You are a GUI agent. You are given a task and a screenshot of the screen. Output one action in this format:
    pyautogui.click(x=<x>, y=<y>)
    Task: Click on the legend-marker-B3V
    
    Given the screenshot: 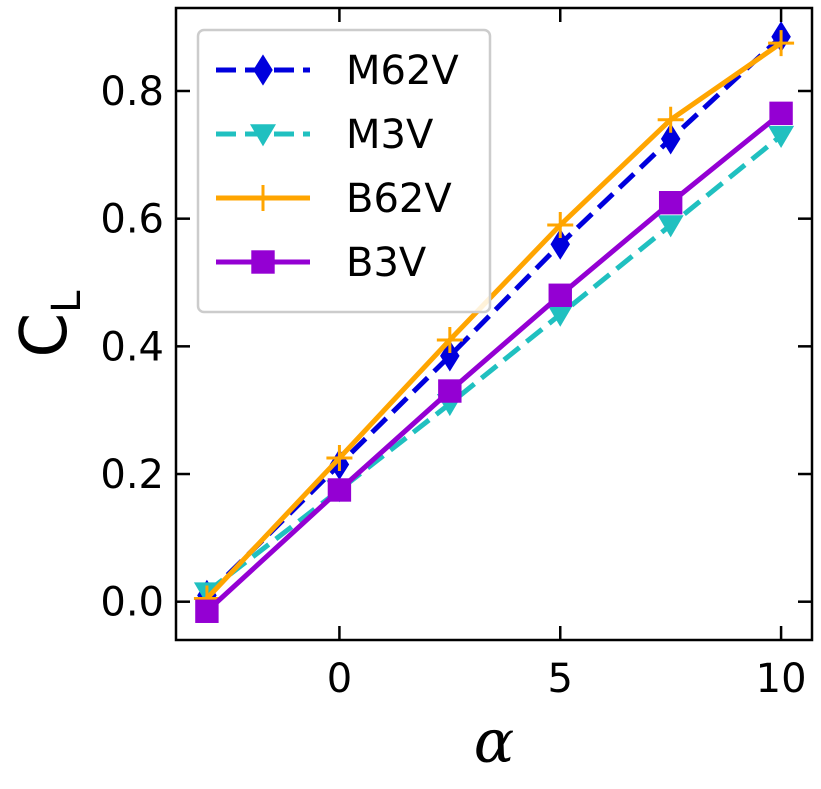 What is the action you would take?
    pyautogui.click(x=263, y=262)
    